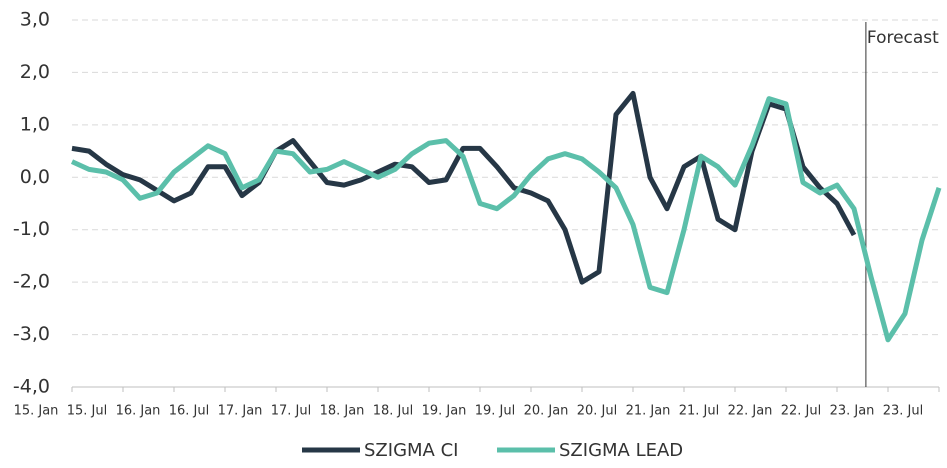  Describe the element at coordinates (31, 387) in the screenshot. I see `y-tick-label: -4,0` at that location.